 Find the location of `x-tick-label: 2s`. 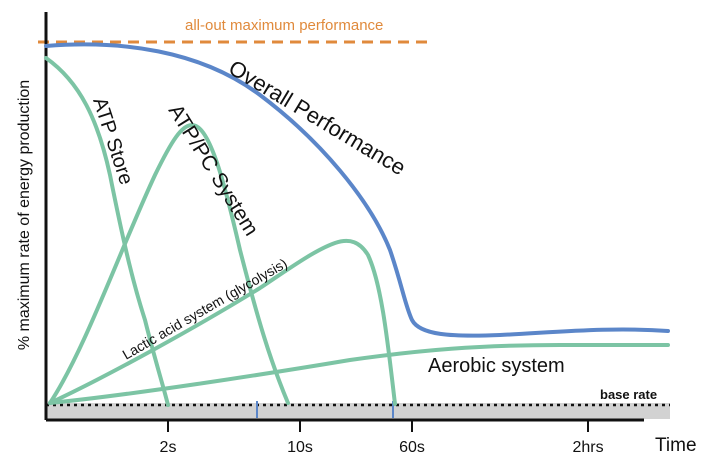

x-tick-label: 2s is located at coordinates (168, 447).